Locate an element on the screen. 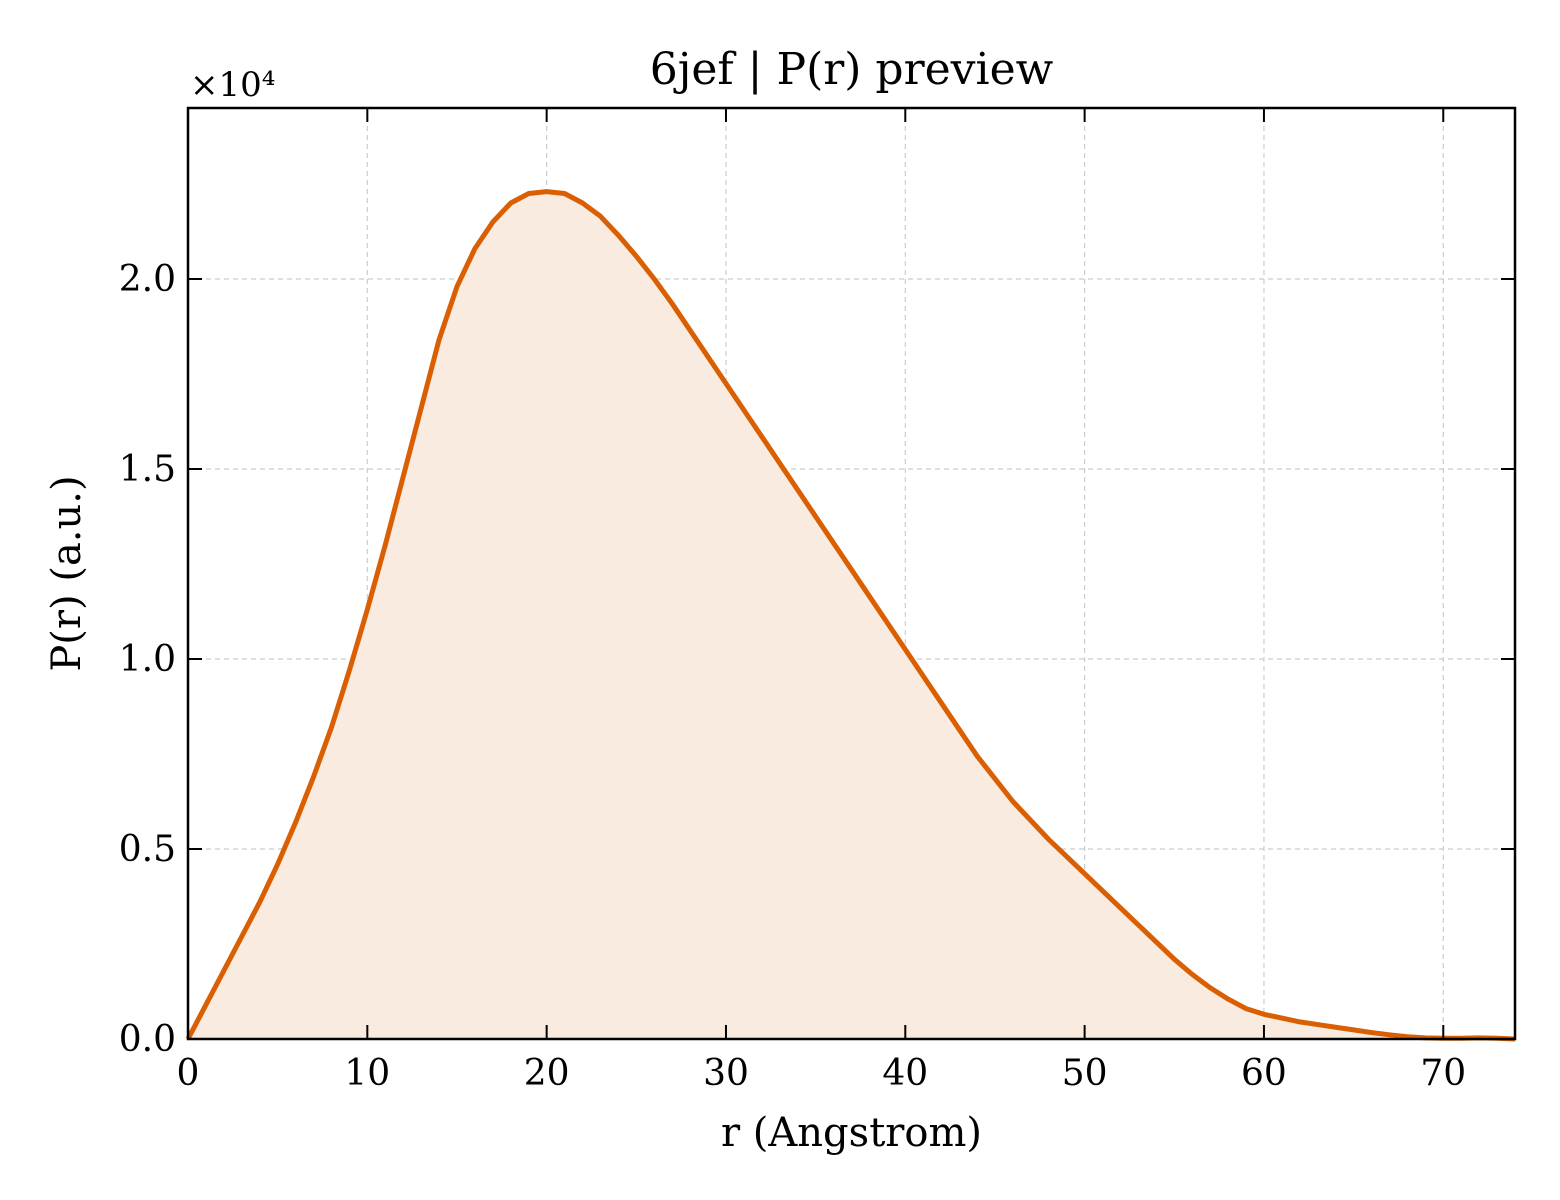 This screenshot has height=1200, width=1560. x-tick-label: 60 is located at coordinates (1264, 1073).